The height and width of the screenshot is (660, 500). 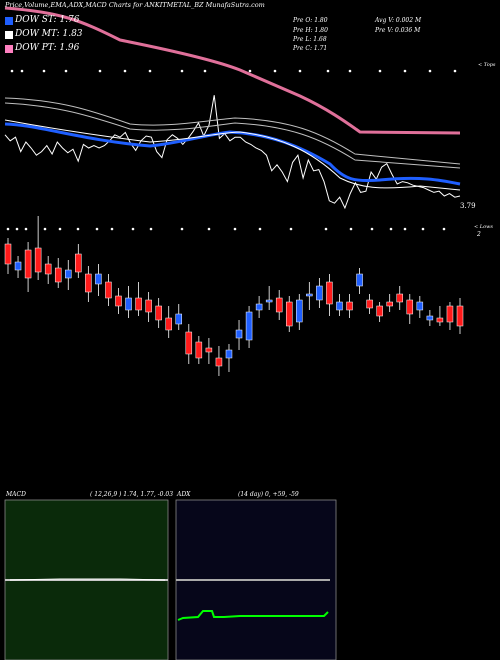 What do you see at coordinates (479, 234) in the screenshot?
I see `right-scale-label: 2` at bounding box center [479, 234].